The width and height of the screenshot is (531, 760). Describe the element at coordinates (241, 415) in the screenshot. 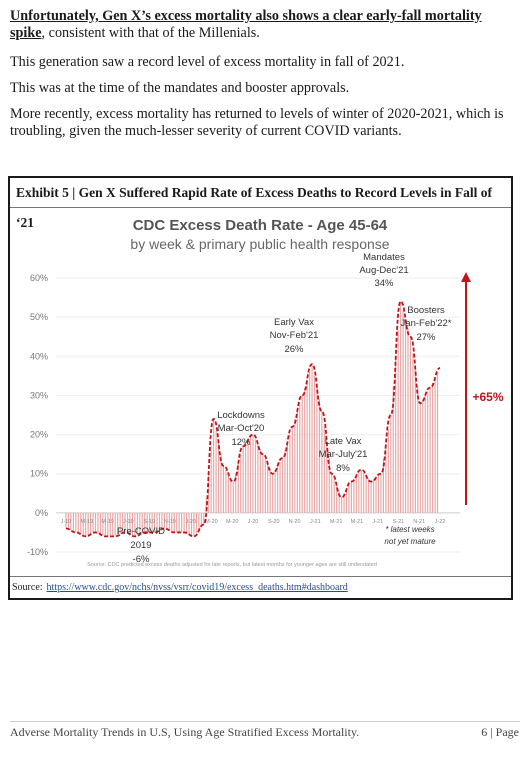

I see `annotation-lockdowns-1: Lockdowns` at that location.